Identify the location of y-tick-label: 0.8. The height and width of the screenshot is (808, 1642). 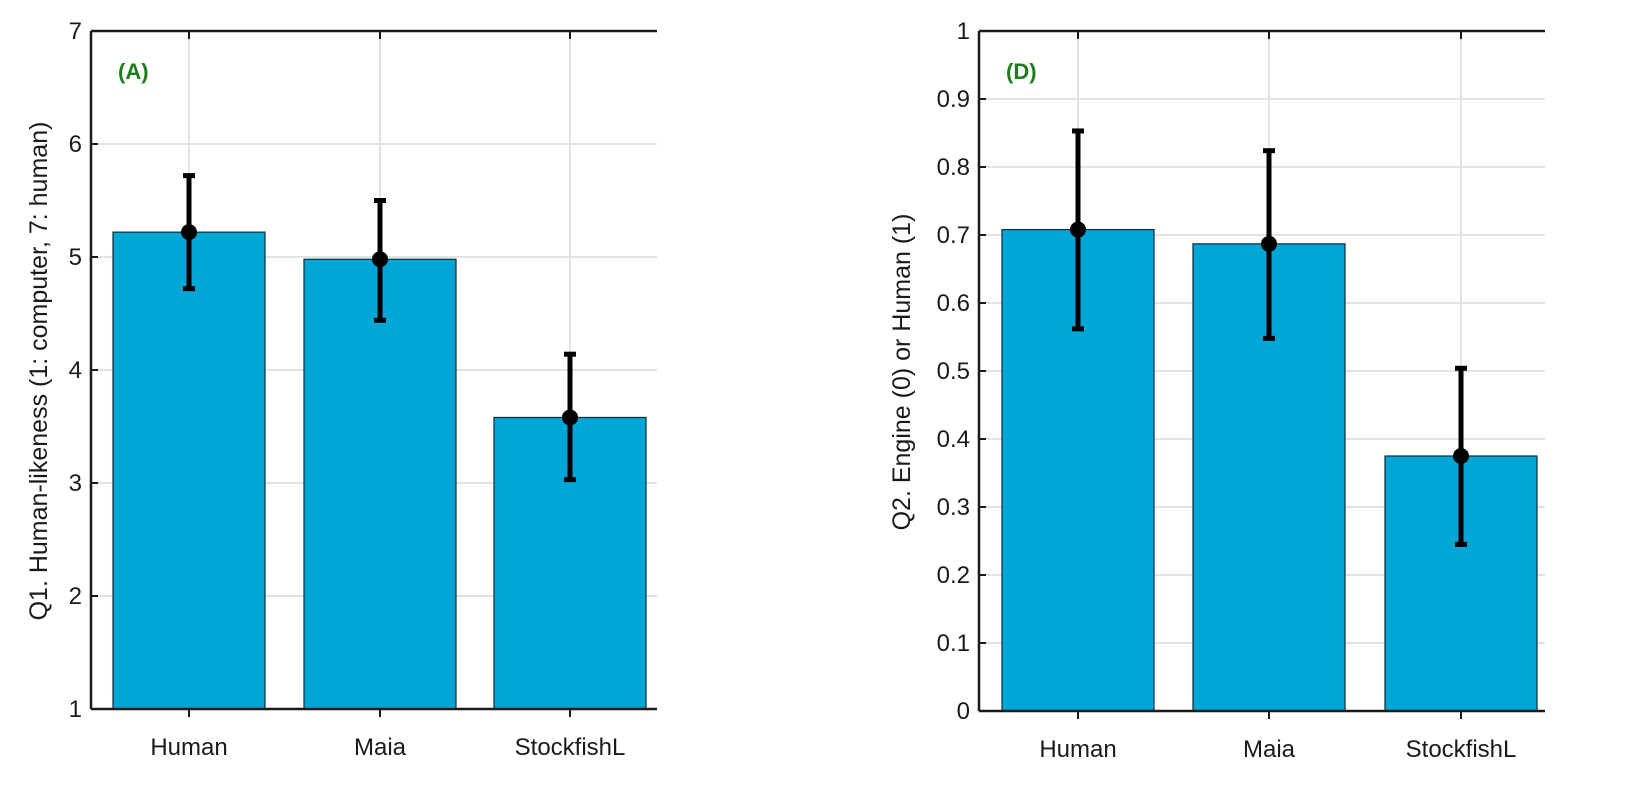
(953, 167).